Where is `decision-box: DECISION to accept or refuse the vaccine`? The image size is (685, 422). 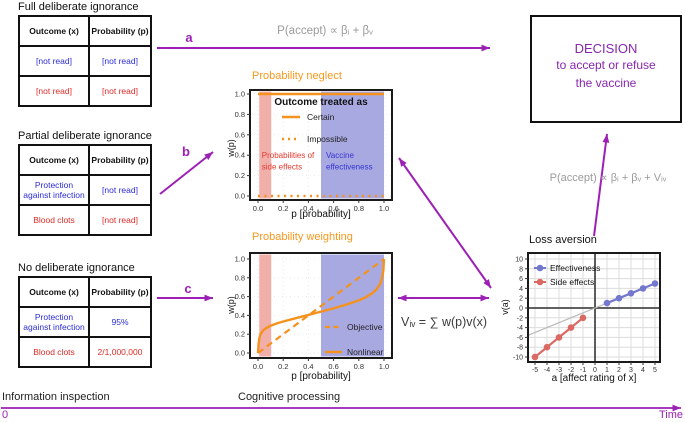 decision-box: DECISION to accept or refuse the vaccine is located at coordinates (606, 69).